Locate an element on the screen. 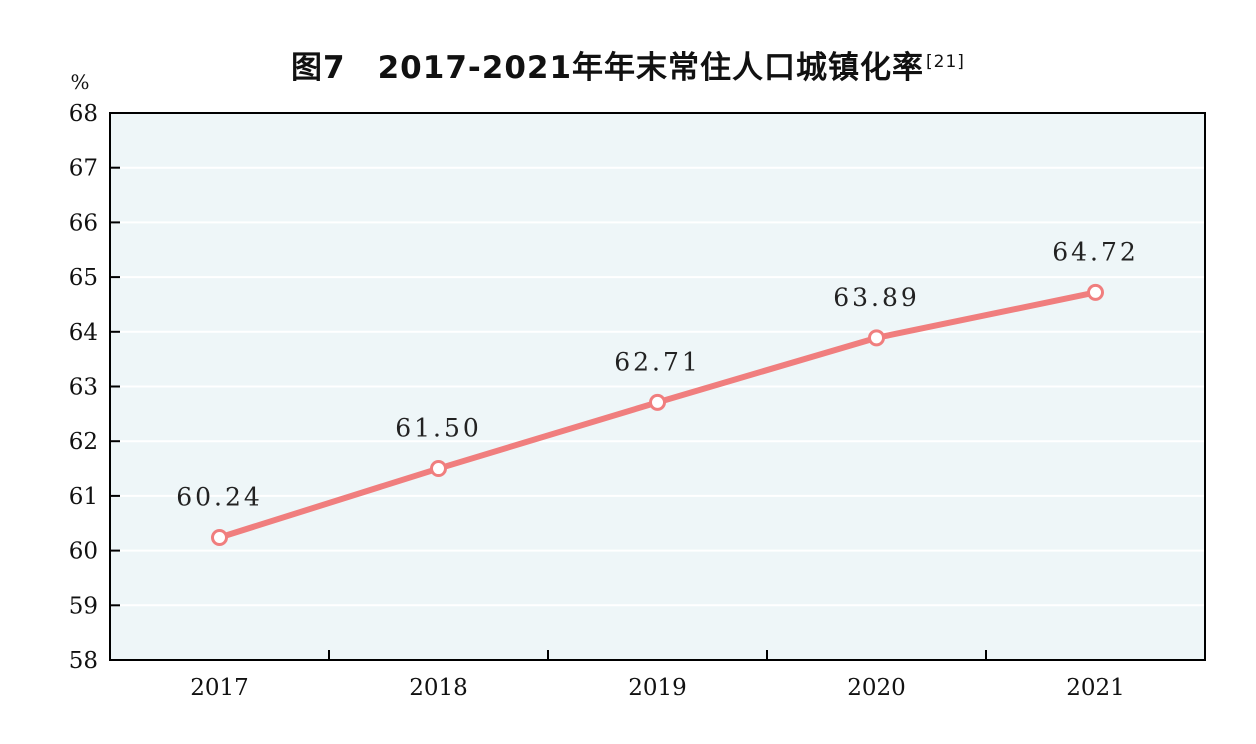 The height and width of the screenshot is (744, 1256). y-tick-label: 63 is located at coordinates (83, 388).